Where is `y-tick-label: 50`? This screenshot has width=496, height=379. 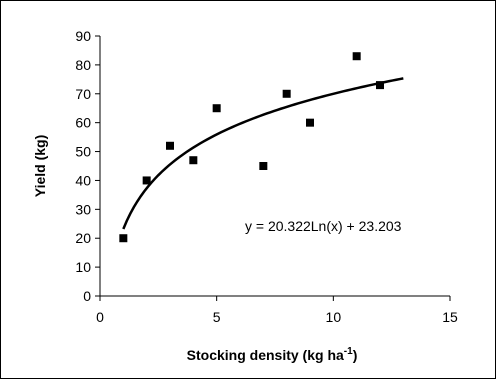
y-tick-label: 50 is located at coordinates (83, 152).